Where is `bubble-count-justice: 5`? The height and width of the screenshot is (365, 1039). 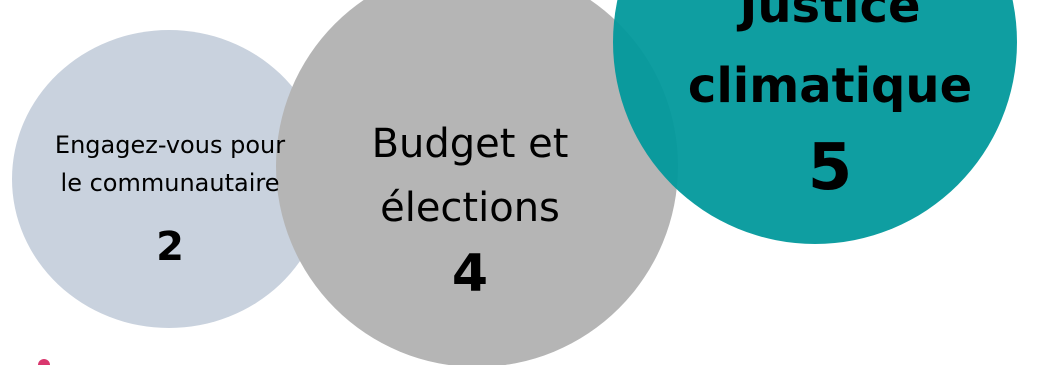 bubble-count-justice: 5 is located at coordinates (830, 168).